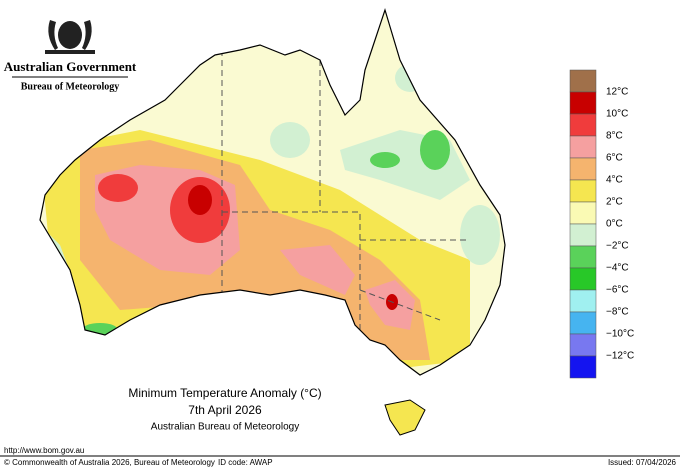 This screenshot has width=680, height=467. What do you see at coordinates (70, 37) in the screenshot?
I see `coat-of-arms` at bounding box center [70, 37].